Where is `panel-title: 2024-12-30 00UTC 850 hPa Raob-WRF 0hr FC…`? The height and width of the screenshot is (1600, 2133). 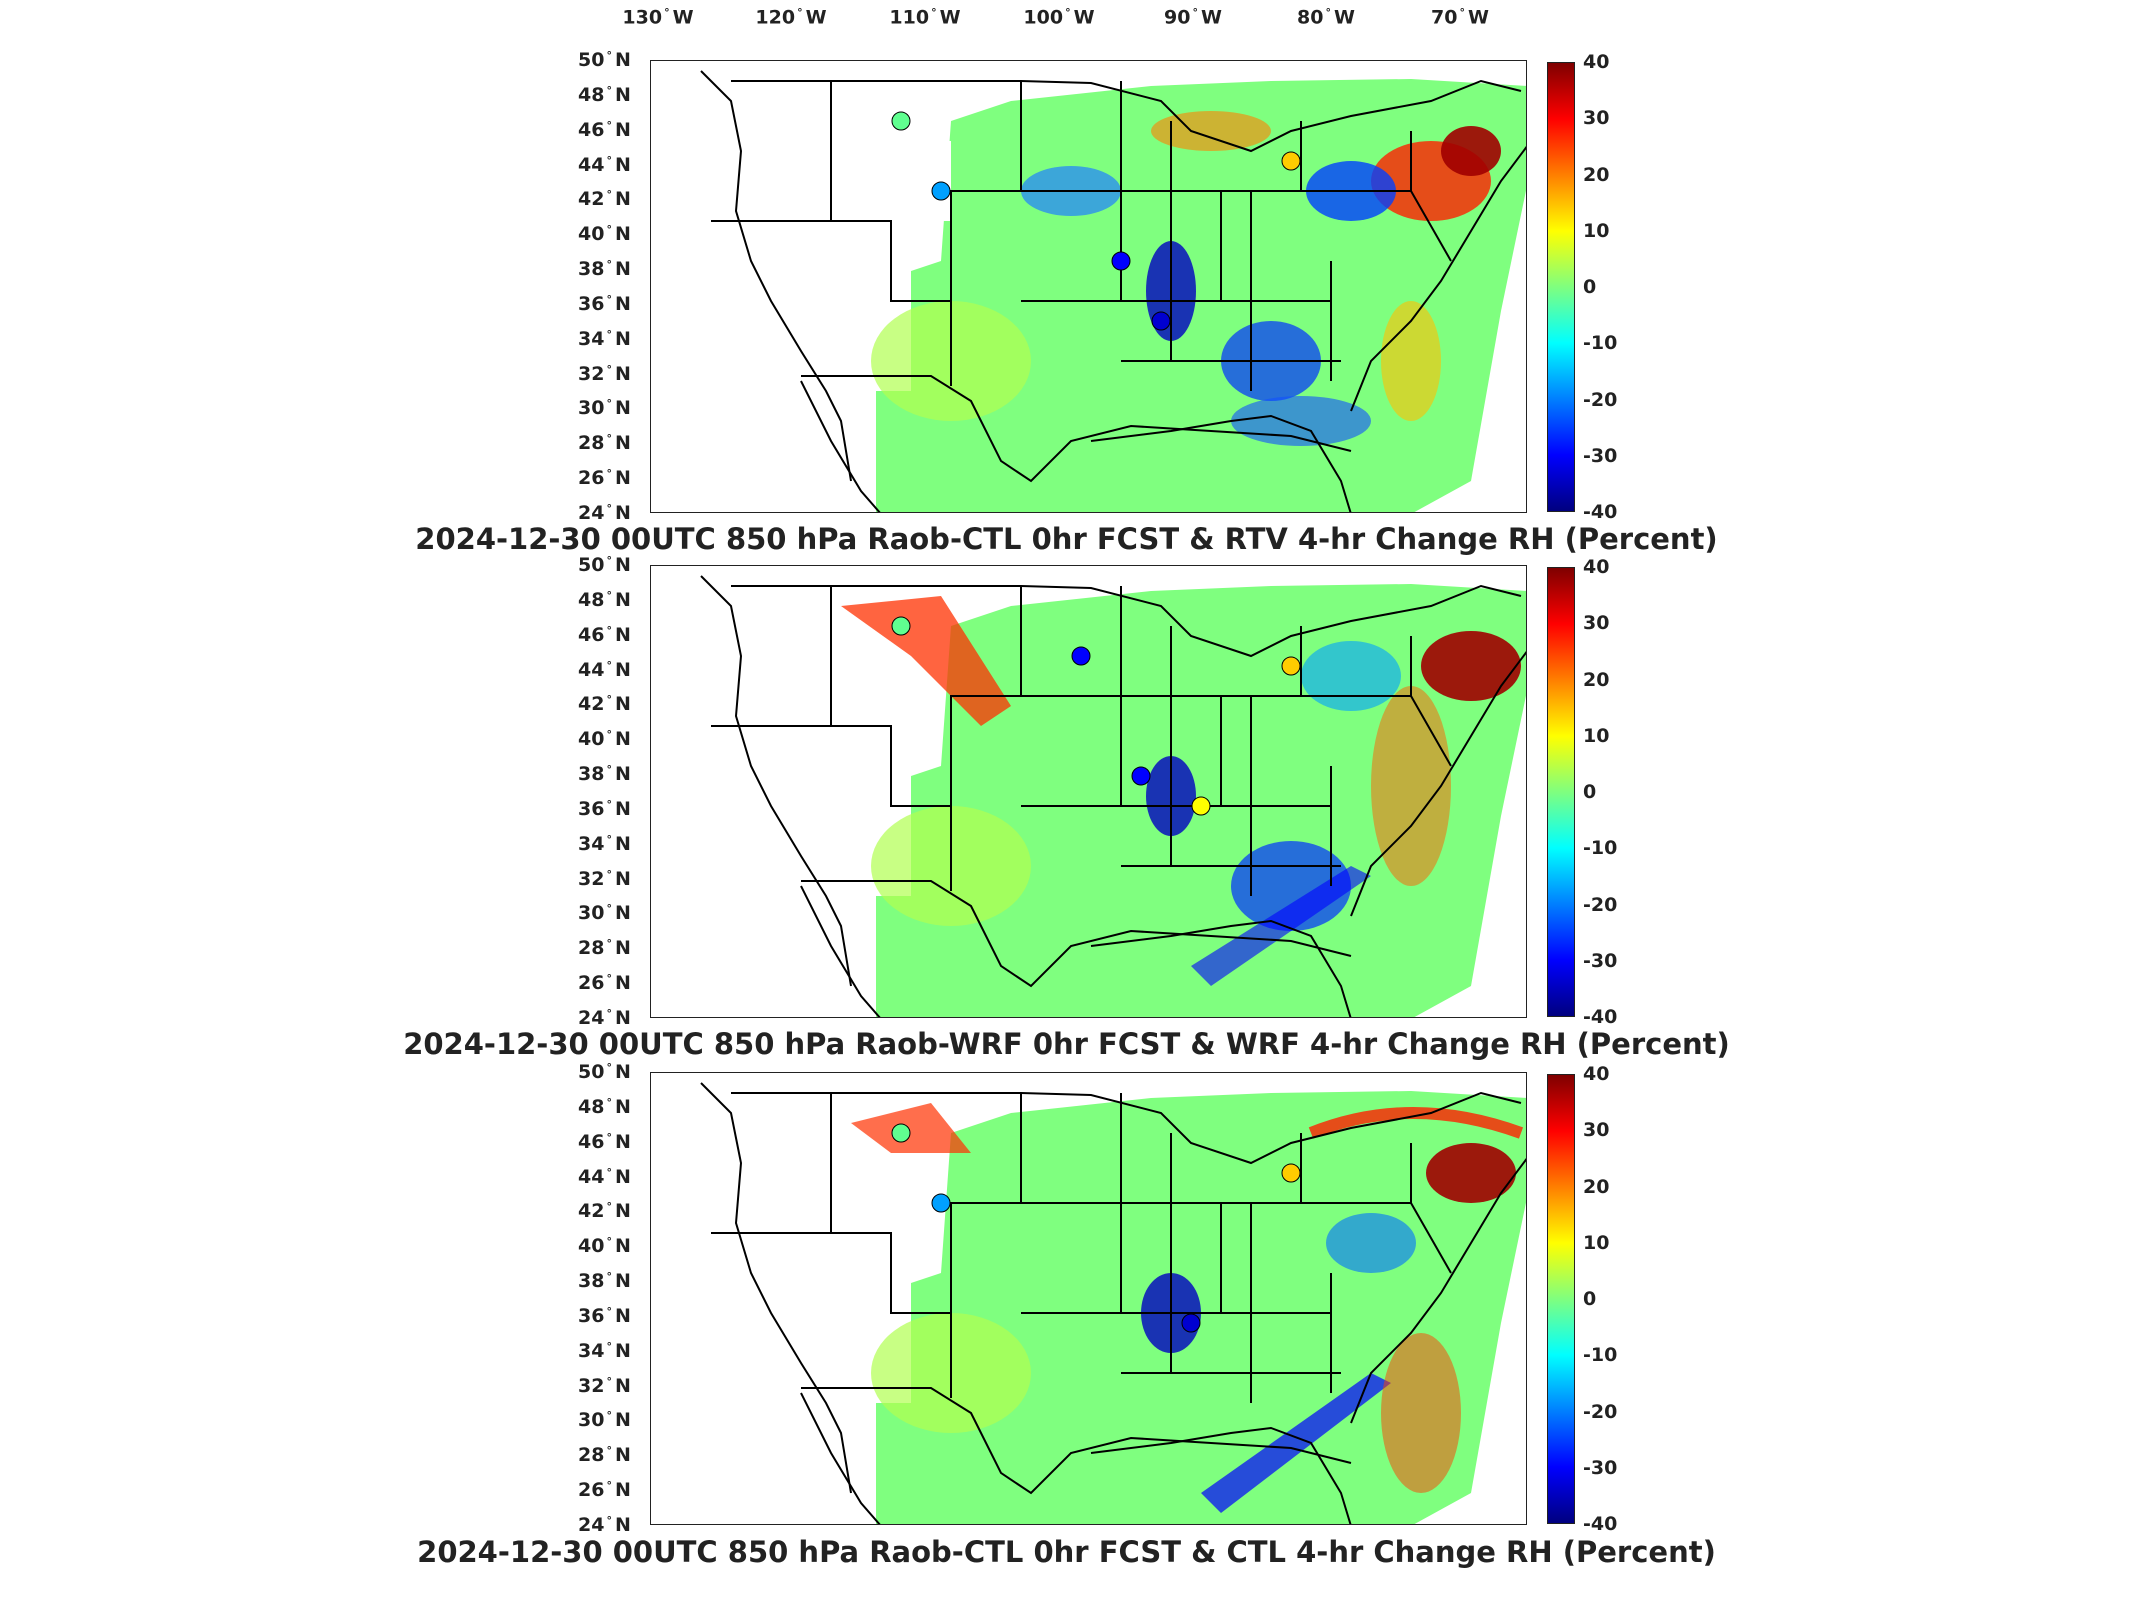
panel-title: 2024-12-30 00UTC 850 hPa Raob-WRF 0hr FC… is located at coordinates (1066, 1044).